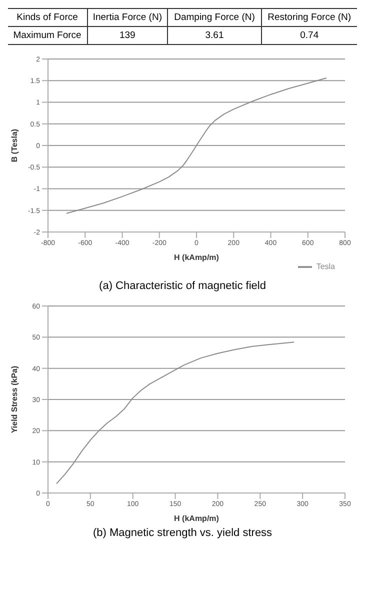 This screenshot has height=599, width=365. I want to click on y-axis-title: Yield Stress (kPa), so click(14, 400).